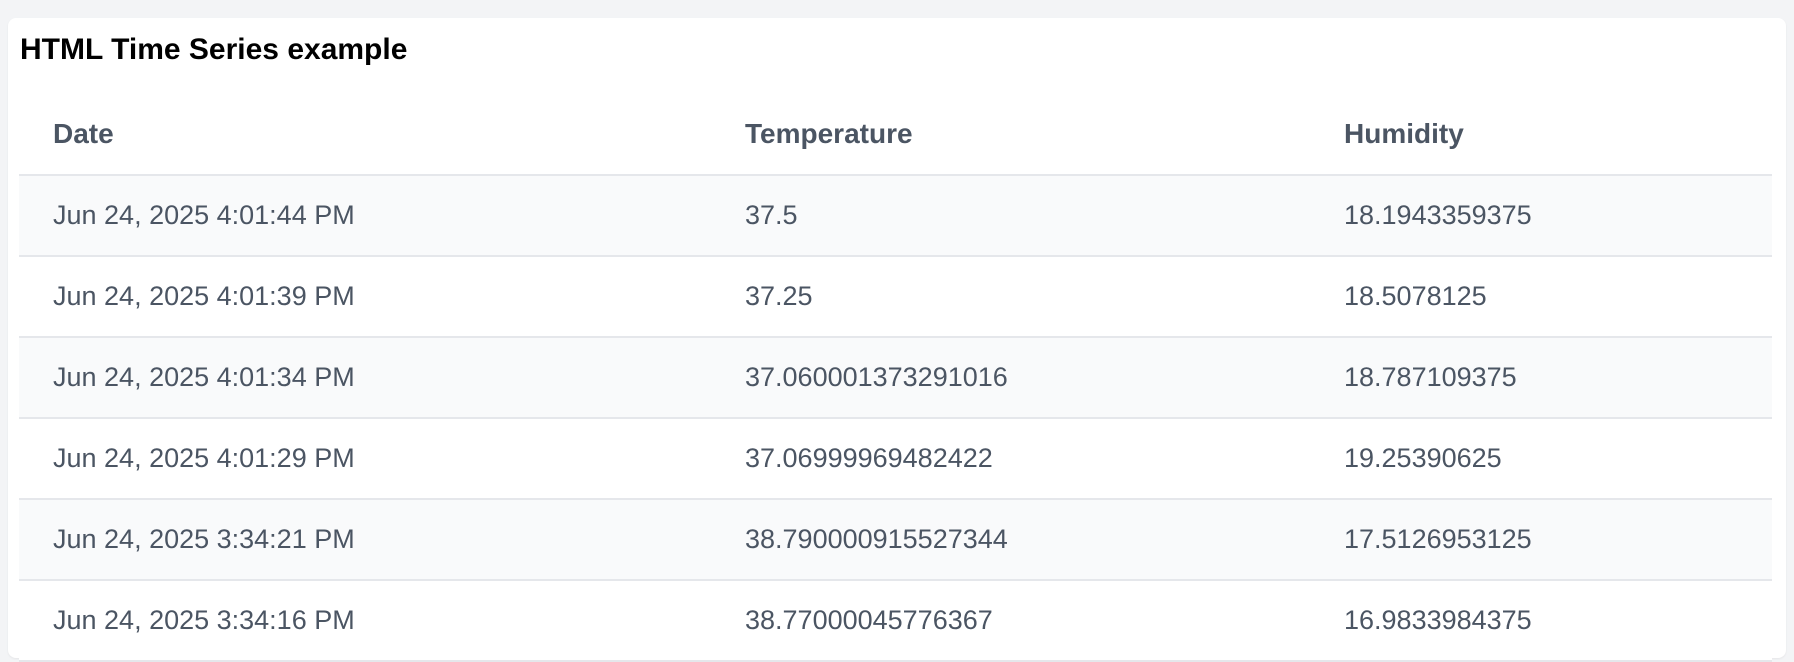  Describe the element at coordinates (214, 49) in the screenshot. I see `card-title: HTML Time Series example` at that location.